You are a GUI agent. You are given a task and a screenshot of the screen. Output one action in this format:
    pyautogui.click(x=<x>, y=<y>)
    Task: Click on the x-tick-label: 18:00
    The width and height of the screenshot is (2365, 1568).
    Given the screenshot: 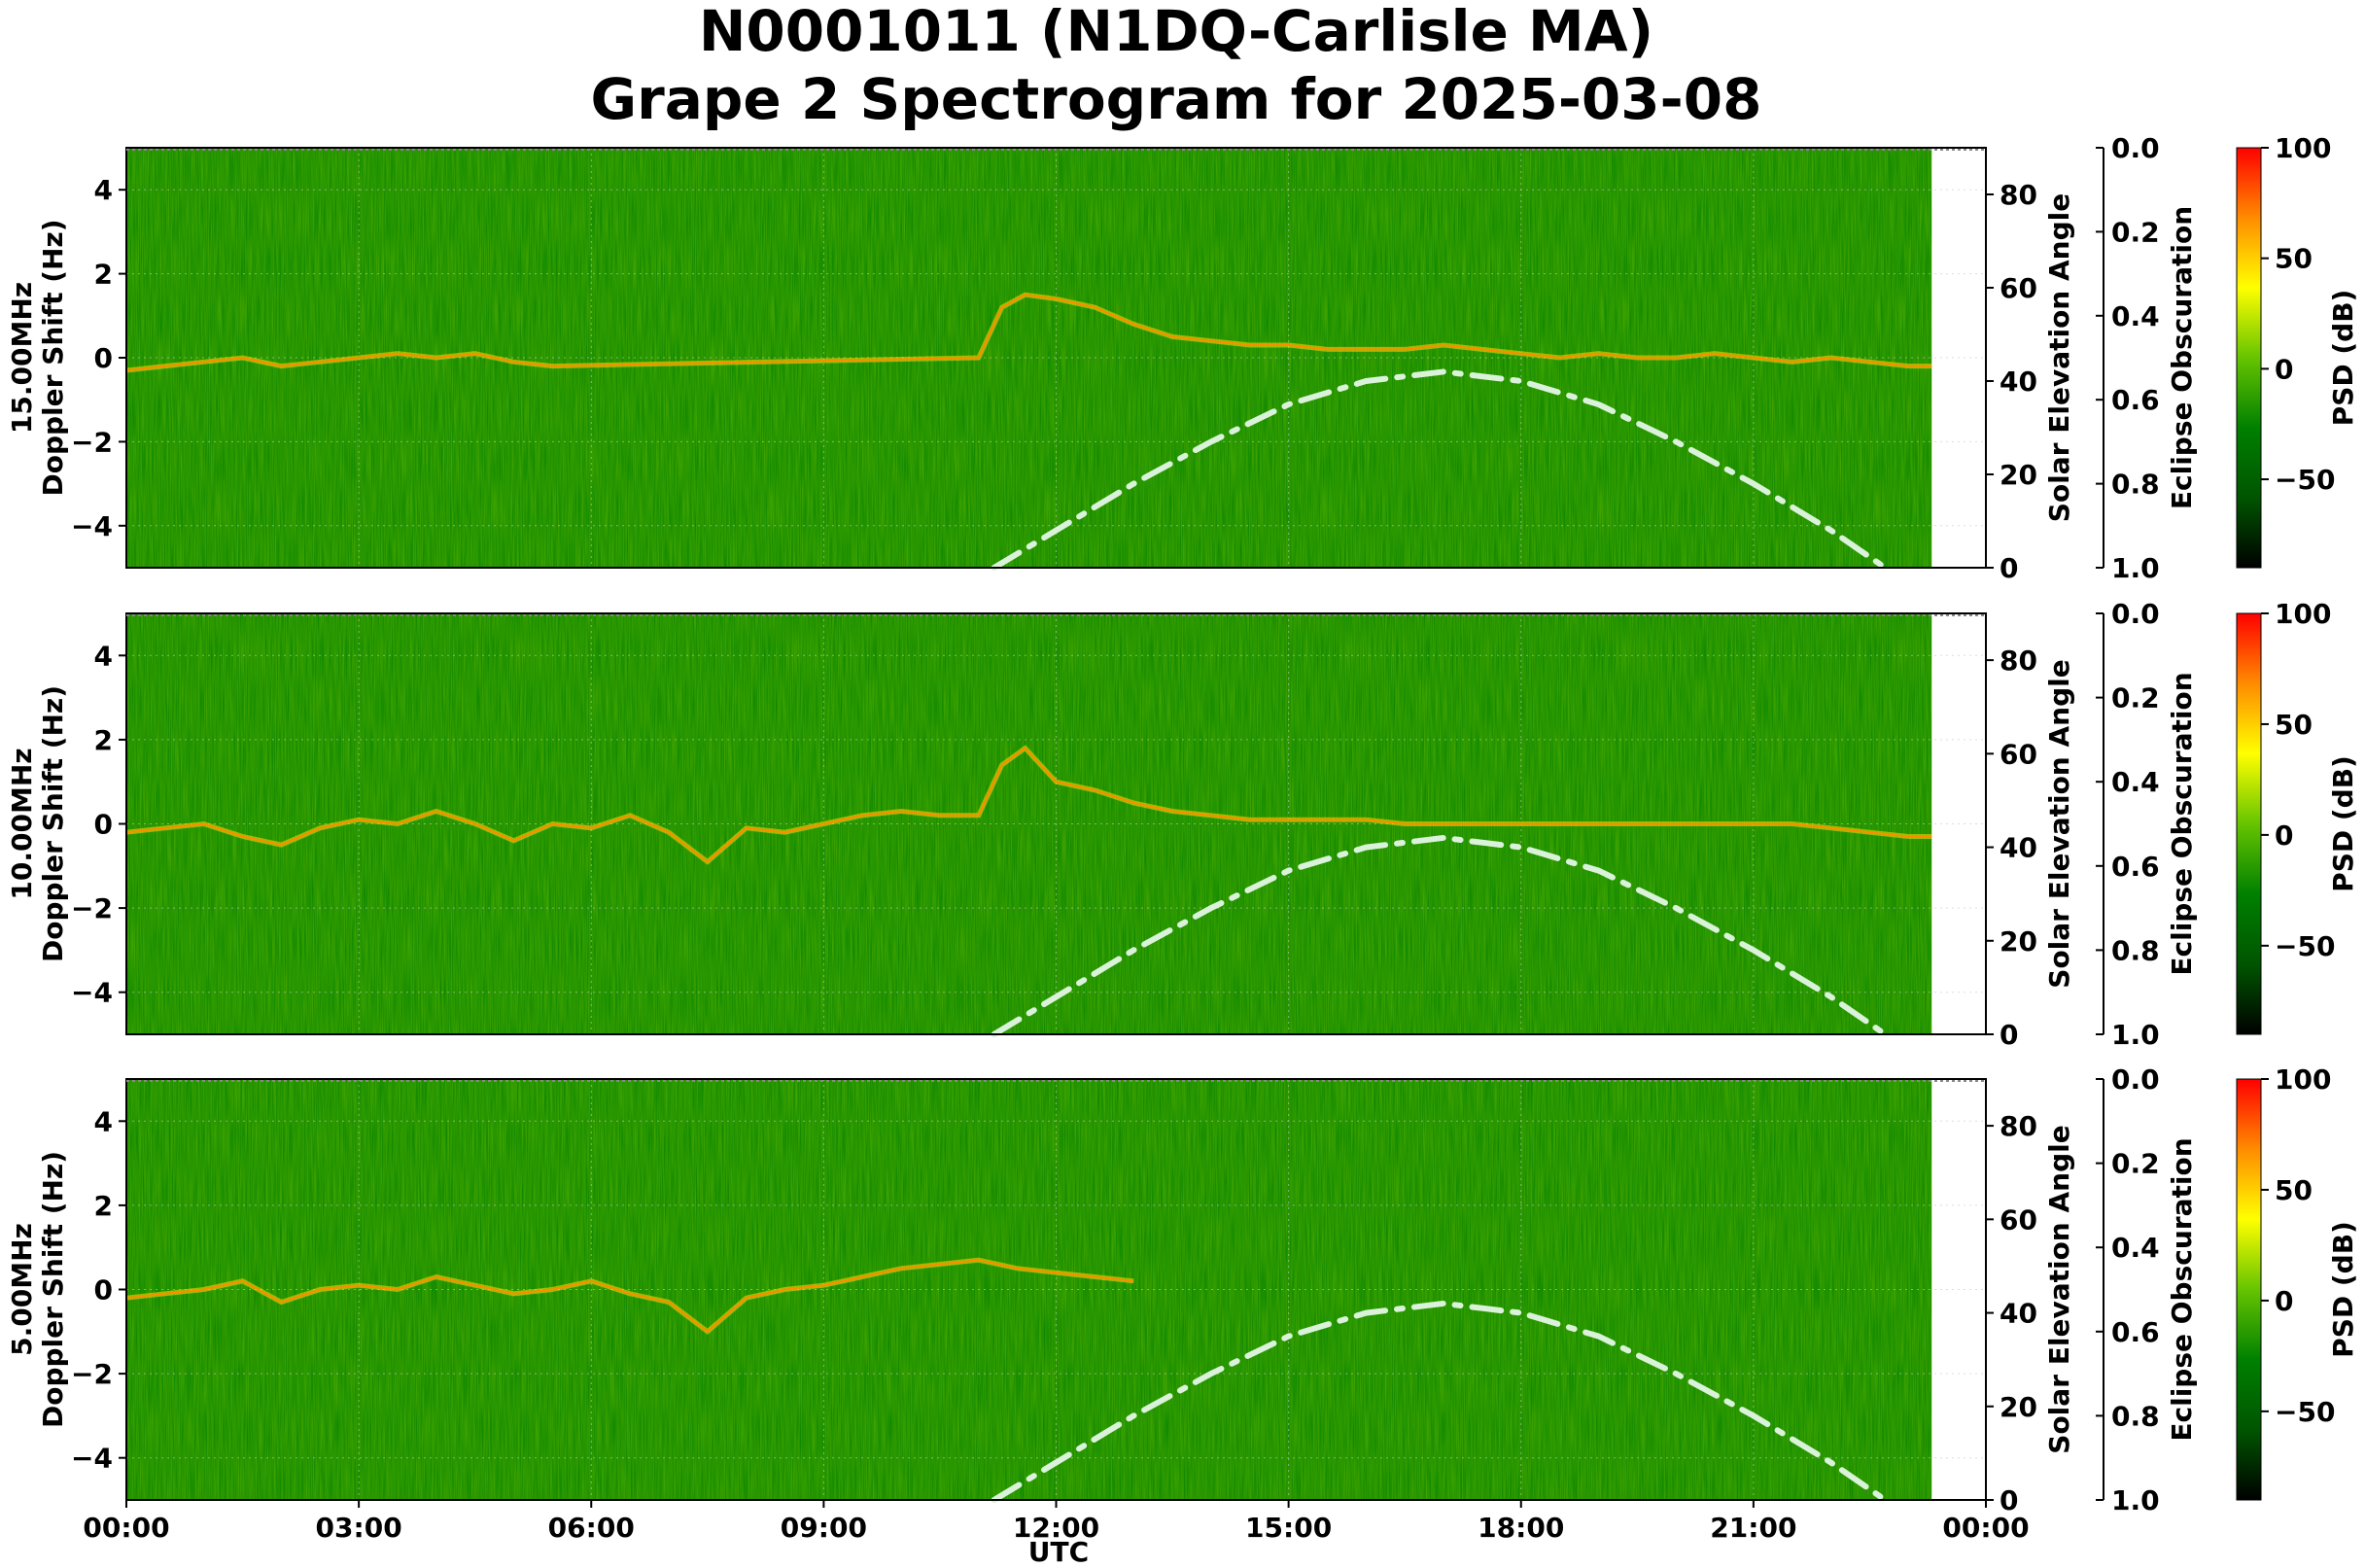 What is the action you would take?
    pyautogui.click(x=1521, y=1528)
    